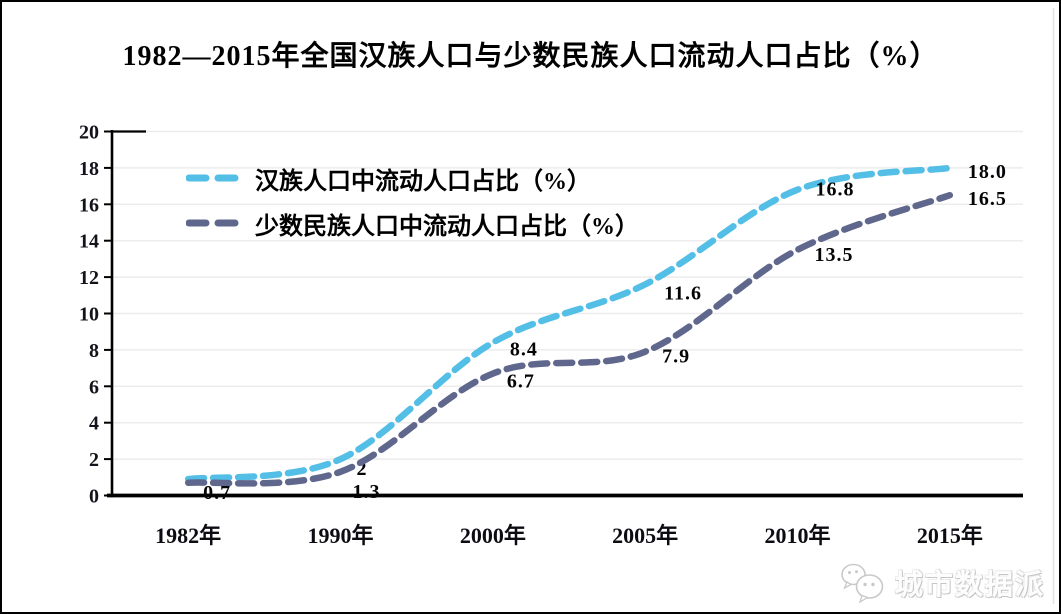 The image size is (1061, 614). I want to click on data-label: 8.4, so click(524, 350).